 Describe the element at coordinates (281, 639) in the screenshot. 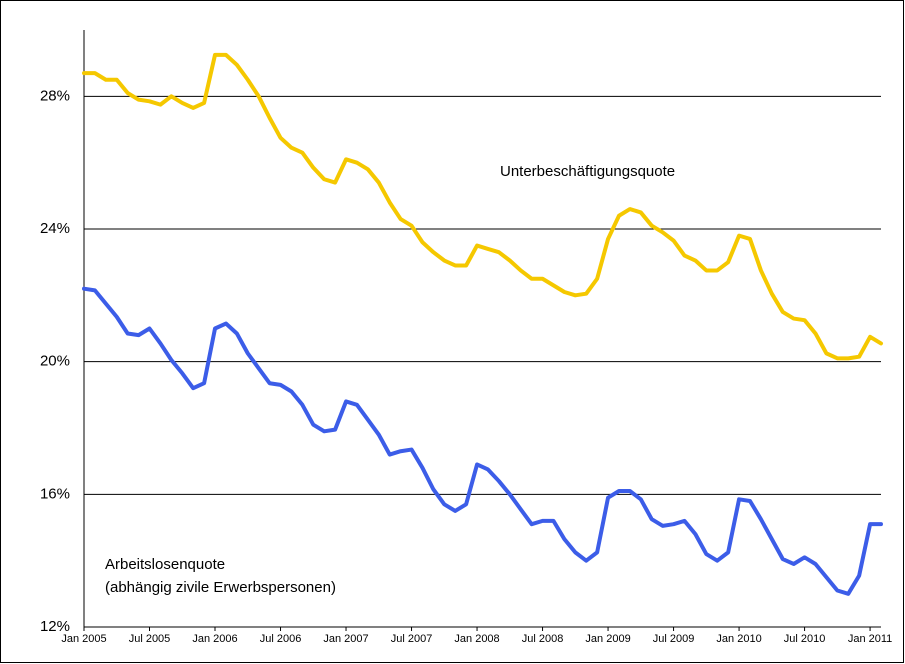

I see `x-tick-label: Jul 2006` at that location.